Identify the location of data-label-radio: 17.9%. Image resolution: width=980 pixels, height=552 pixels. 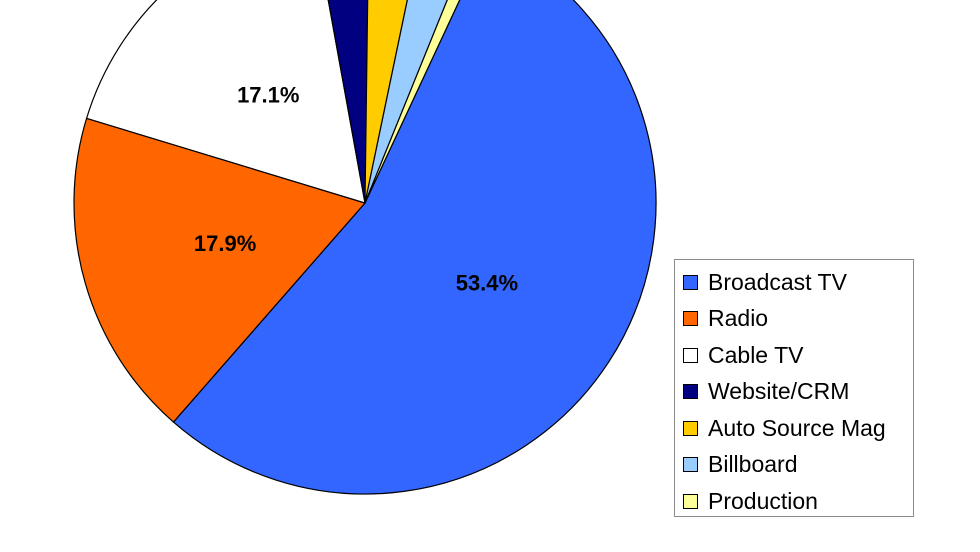
(225, 243).